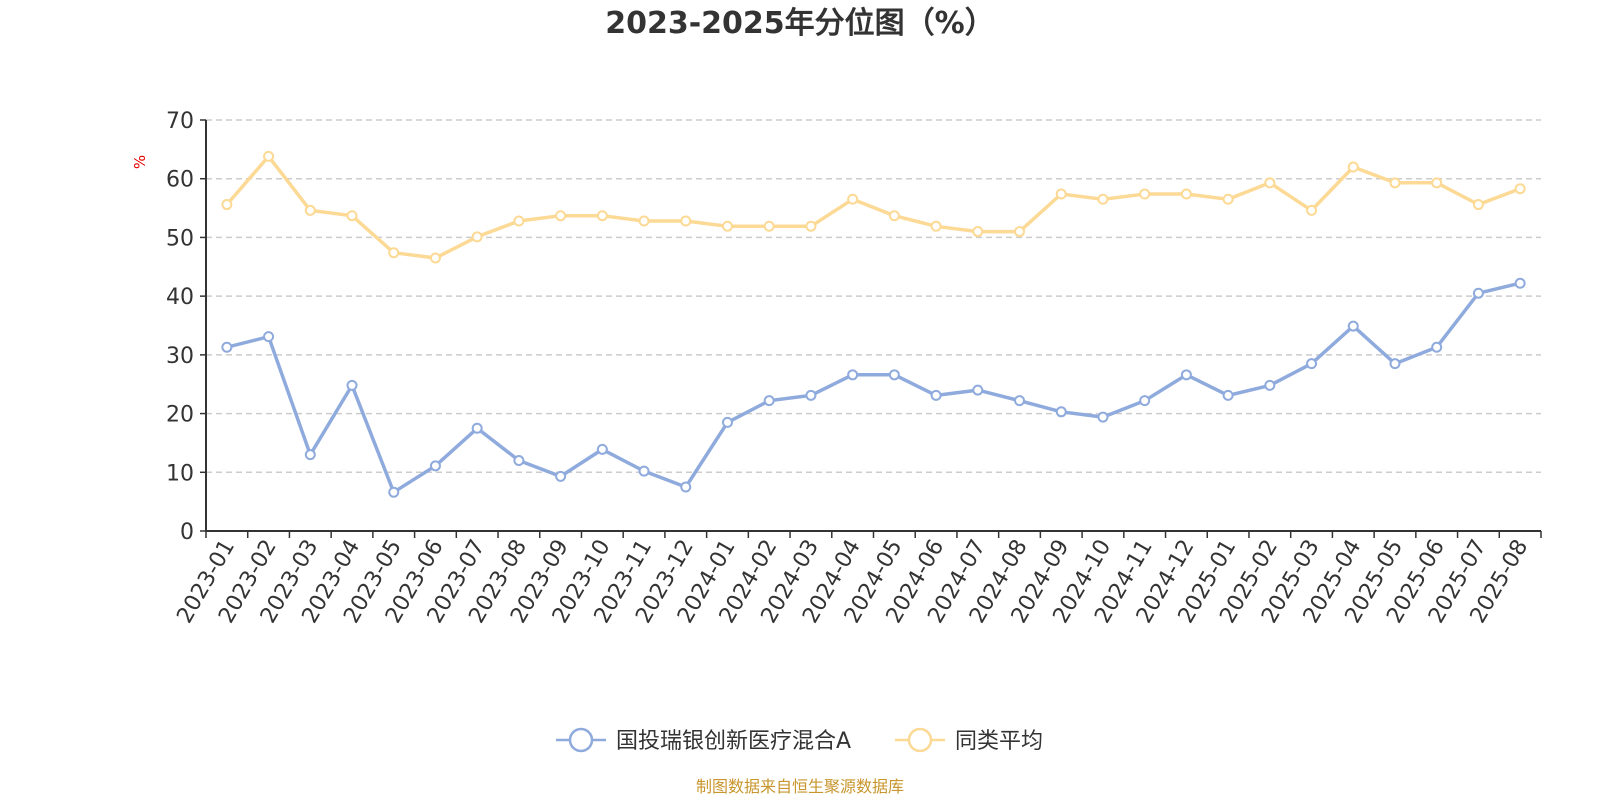 Image resolution: width=1600 pixels, height=800 pixels. Describe the element at coordinates (800, 786) in the screenshot. I see `data-source-note: 制图数据来自恒生聚源数据库` at that location.